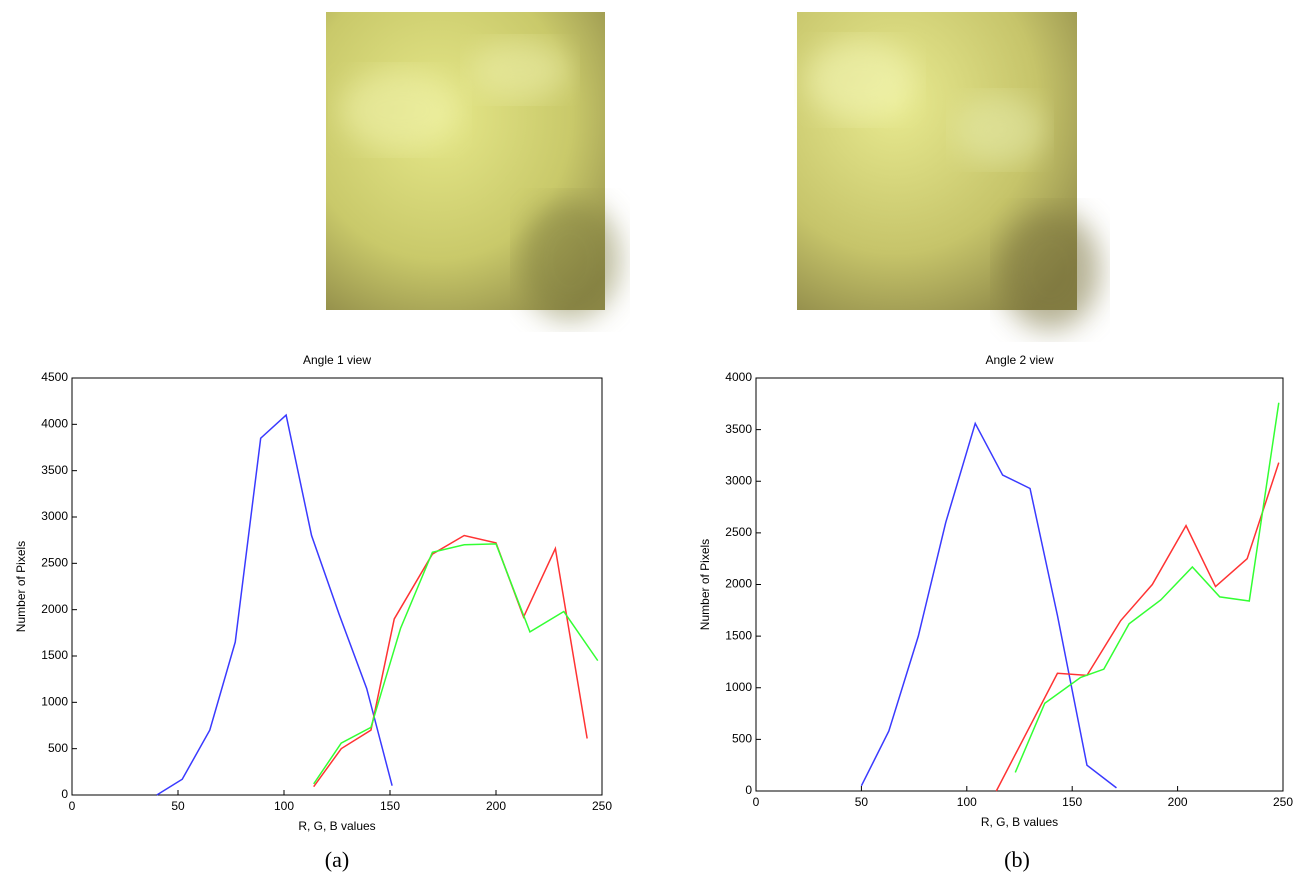 The width and height of the screenshot is (1297, 884). Describe the element at coordinates (337, 859) in the screenshot. I see `caption: (a)` at that location.